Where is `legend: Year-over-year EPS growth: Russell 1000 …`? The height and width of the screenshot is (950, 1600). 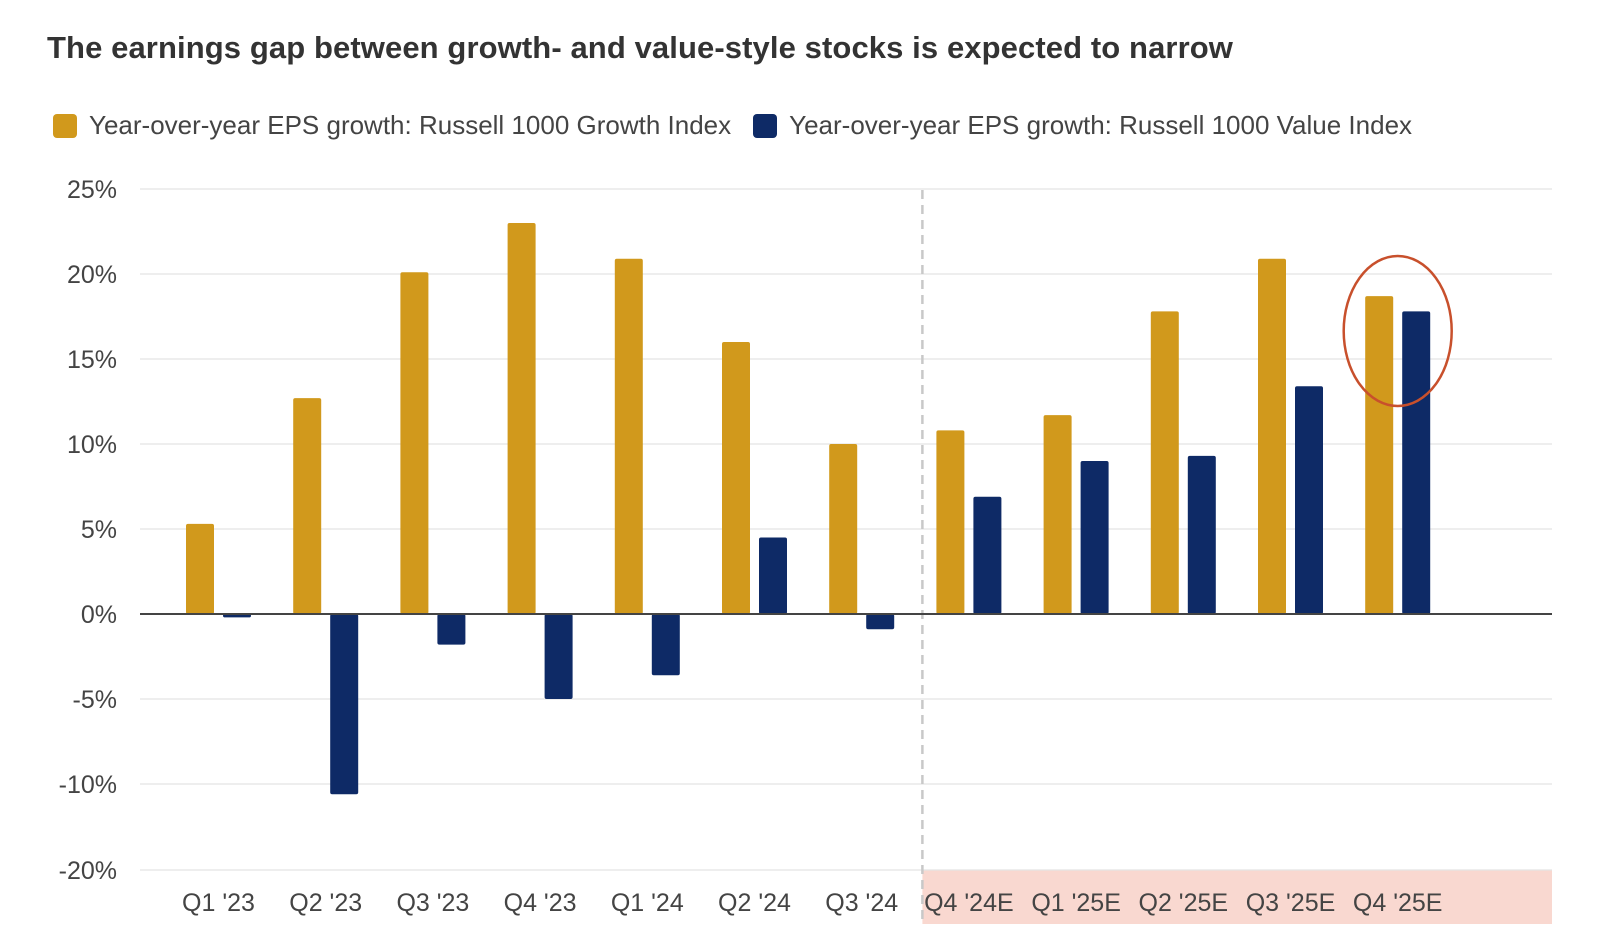
legend: Year-over-year EPS growth: Russell 1000 … is located at coordinates (743, 125).